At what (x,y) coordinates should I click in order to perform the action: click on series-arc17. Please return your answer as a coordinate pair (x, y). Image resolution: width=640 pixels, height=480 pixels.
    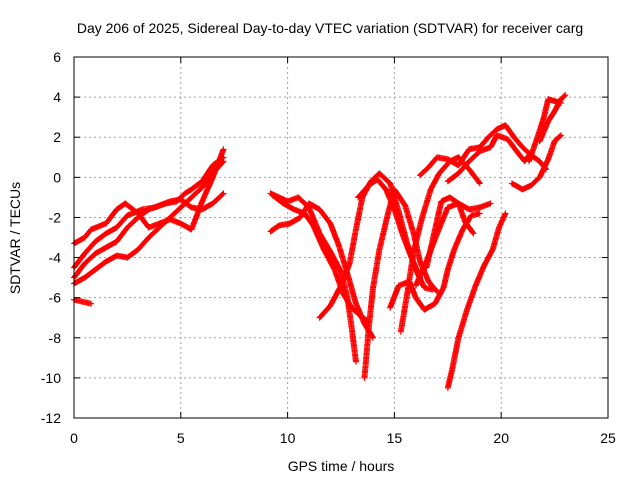
    Looking at the image, I should click on (488, 158).